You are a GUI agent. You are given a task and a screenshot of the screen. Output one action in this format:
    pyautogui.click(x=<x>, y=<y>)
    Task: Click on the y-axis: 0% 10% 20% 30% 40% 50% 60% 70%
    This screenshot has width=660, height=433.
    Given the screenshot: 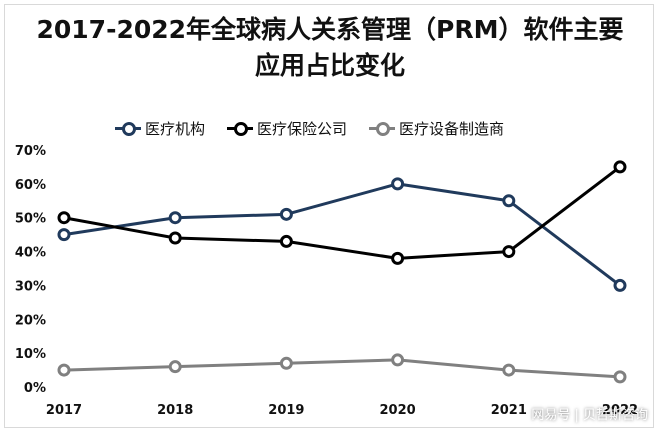 What is the action you would take?
    pyautogui.click(x=30, y=270)
    